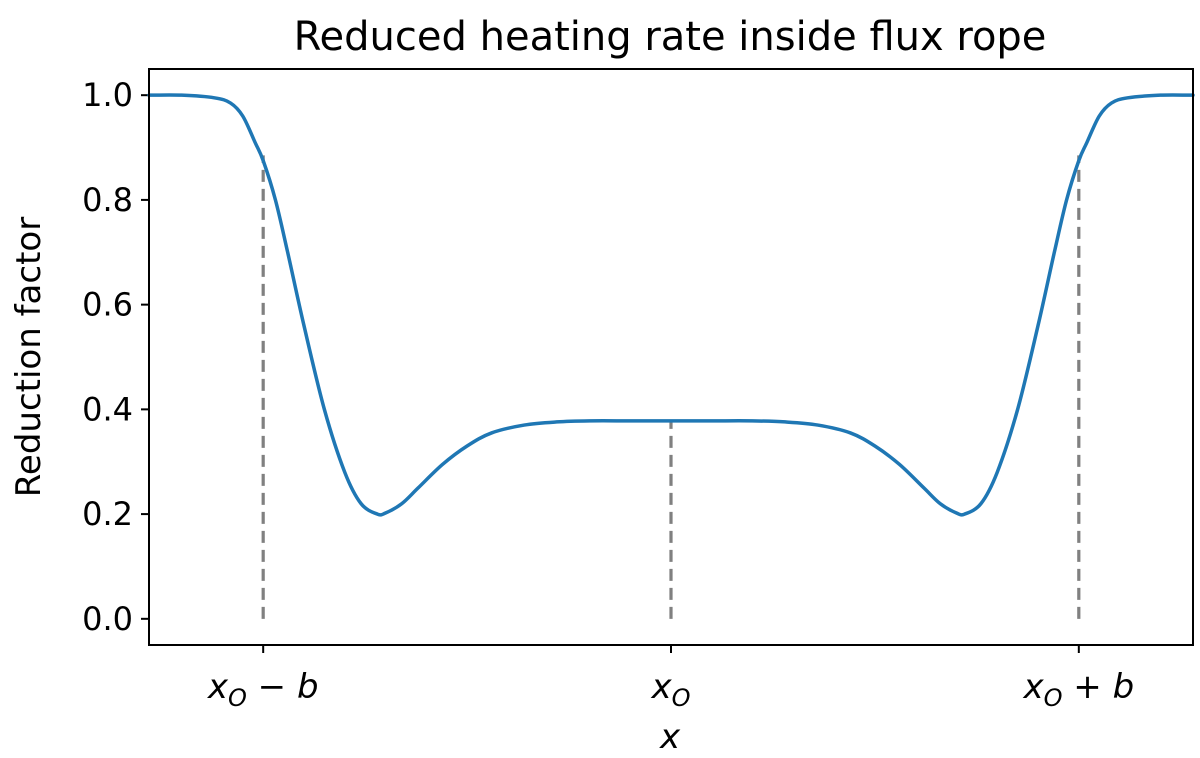 The width and height of the screenshot is (1200, 758). Describe the element at coordinates (107, 95) in the screenshot. I see `y-tick-label: 1.0` at that location.